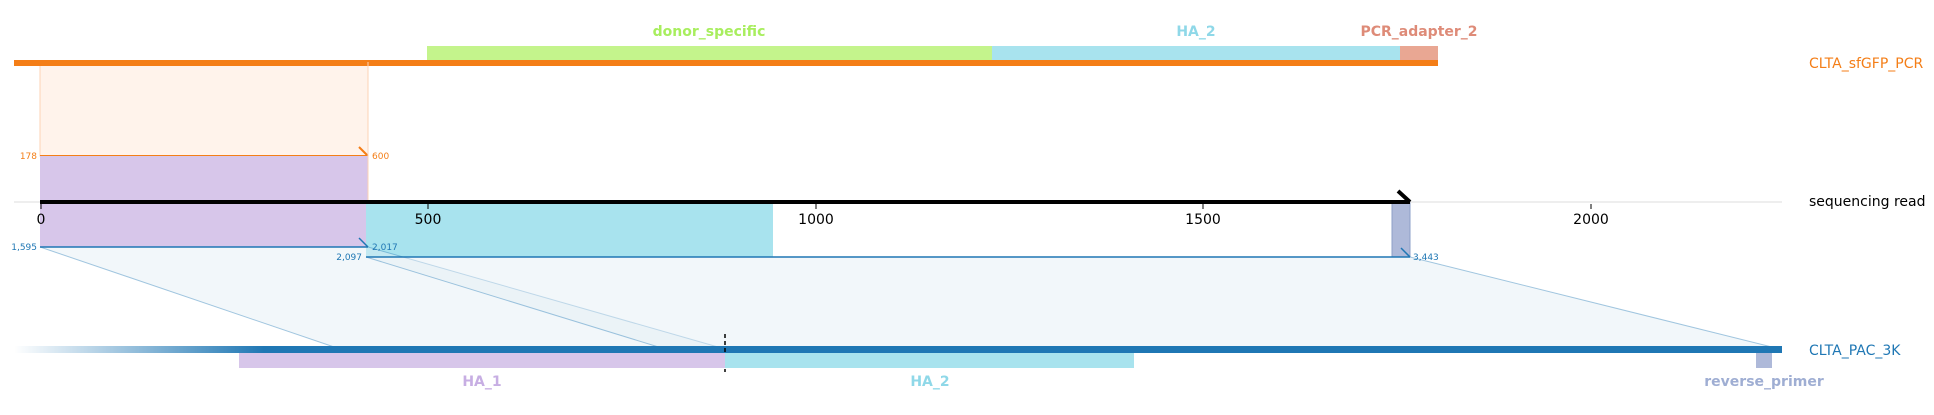  I want to click on target-feature-ha2-bar, so click(1196, 54).